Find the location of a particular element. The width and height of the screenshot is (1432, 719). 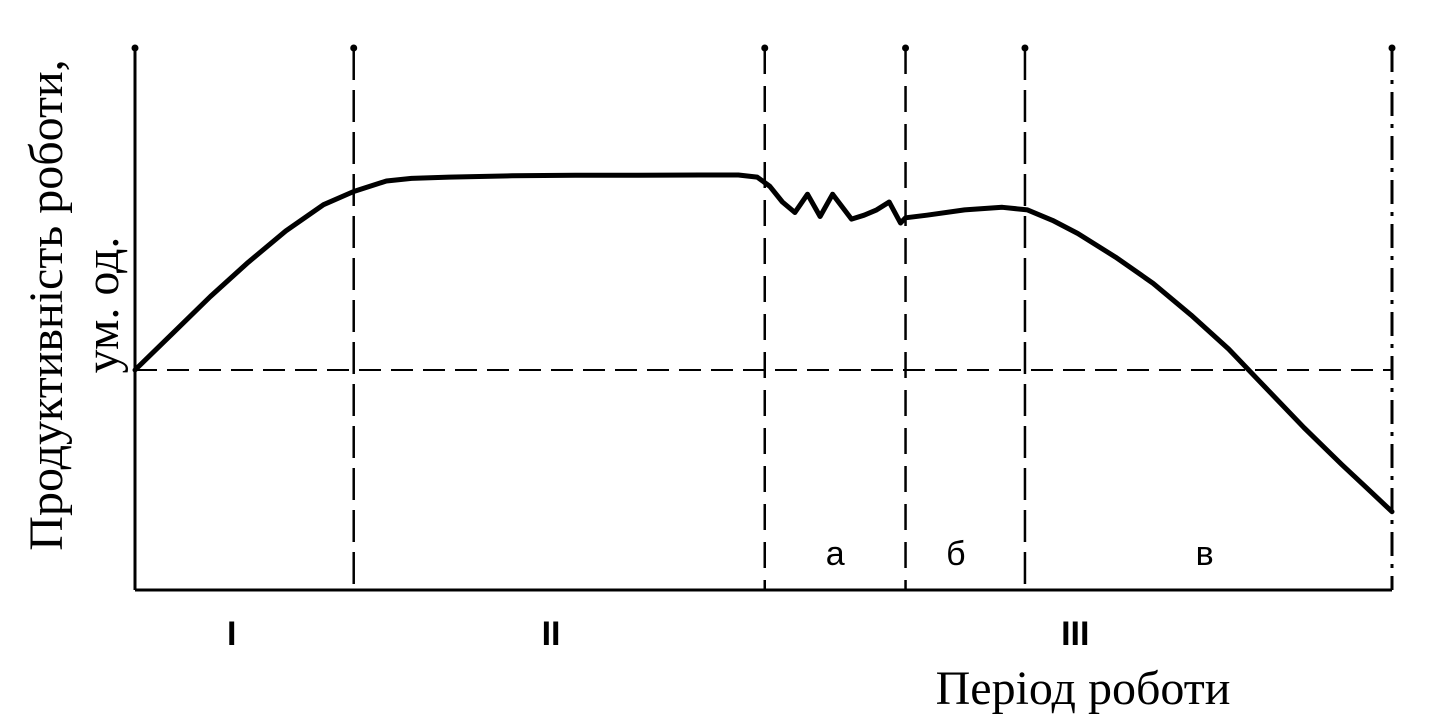

phase-labels: I II III is located at coordinates (658, 634).